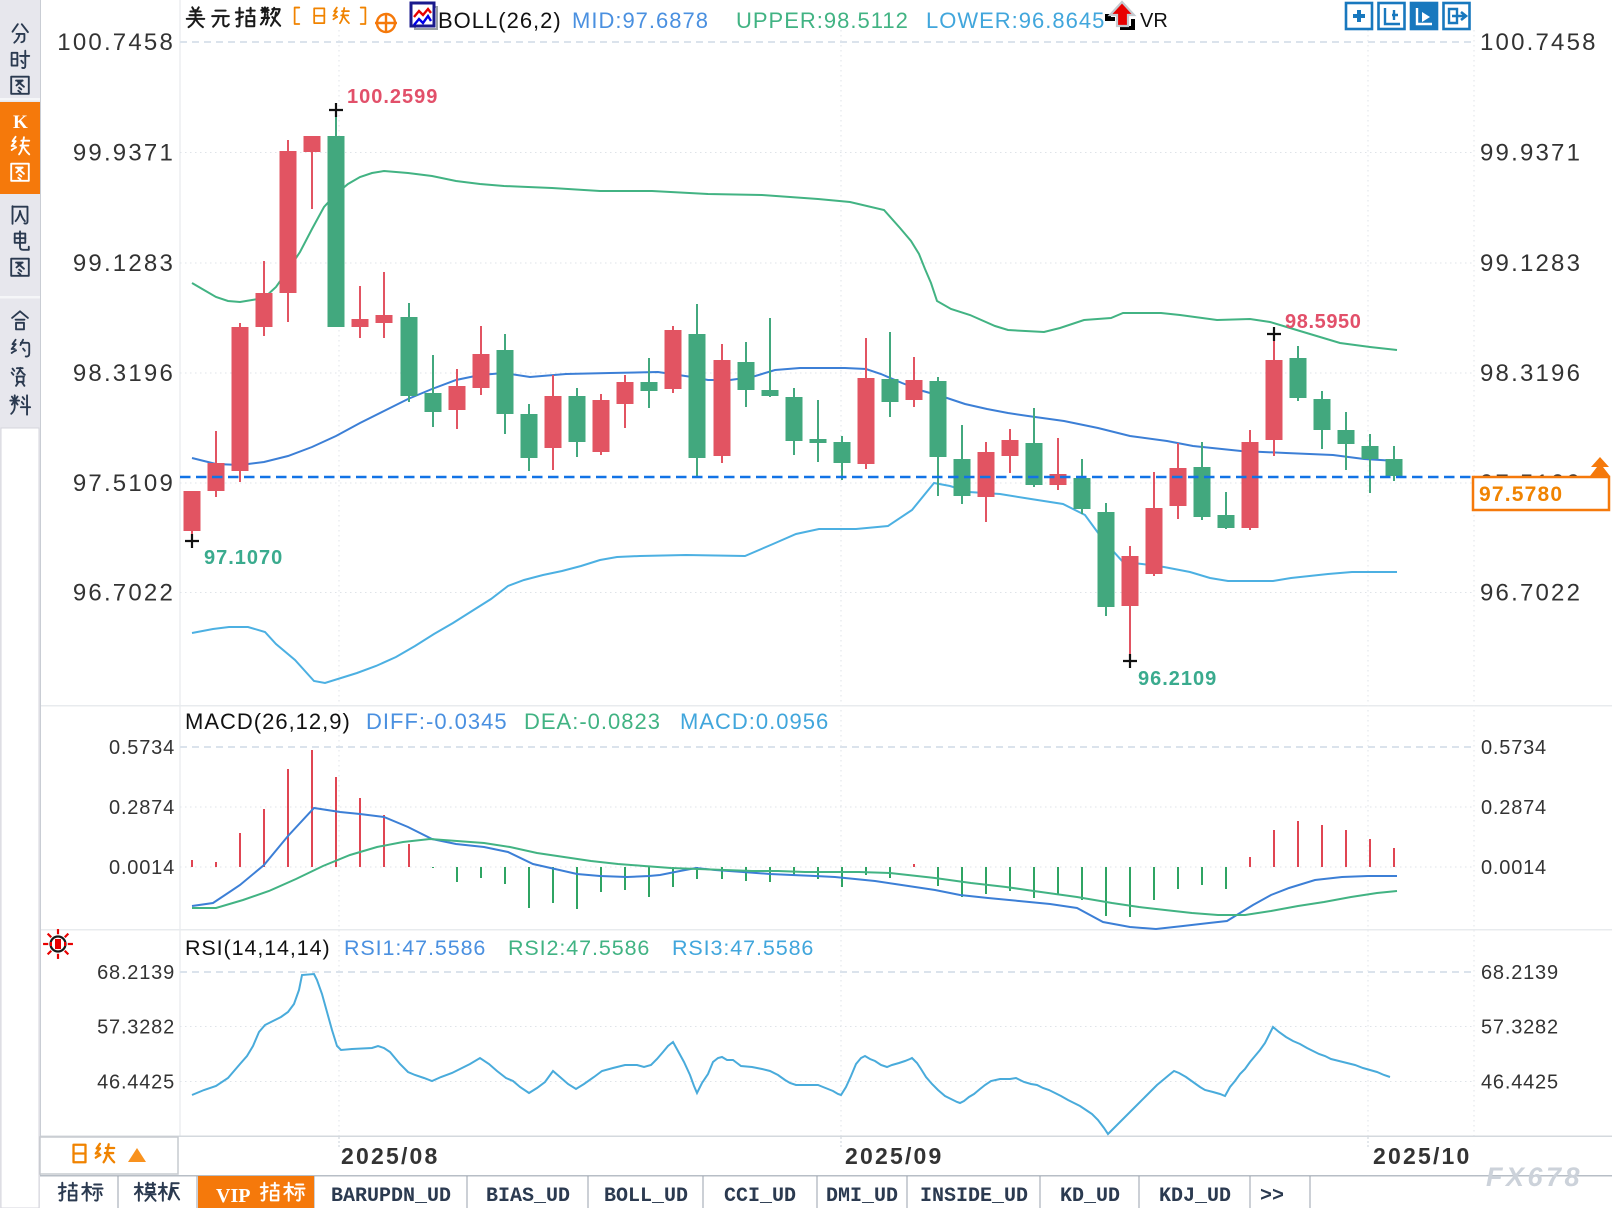 The height and width of the screenshot is (1208, 1612). I want to click on svg-text: BOLL(26,2), so click(500, 20).